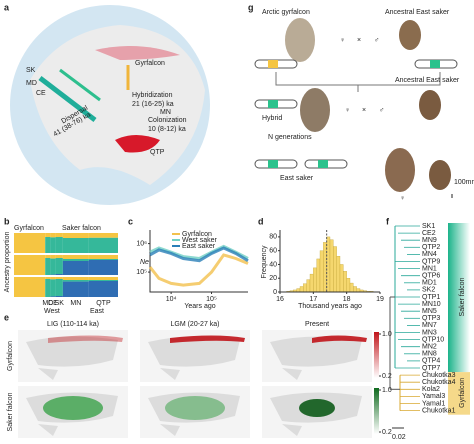 The height and width of the screenshot is (444, 474). What do you see at coordinates (165, 112) in the screenshot?
I see `site-label: MN` at bounding box center [165, 112].